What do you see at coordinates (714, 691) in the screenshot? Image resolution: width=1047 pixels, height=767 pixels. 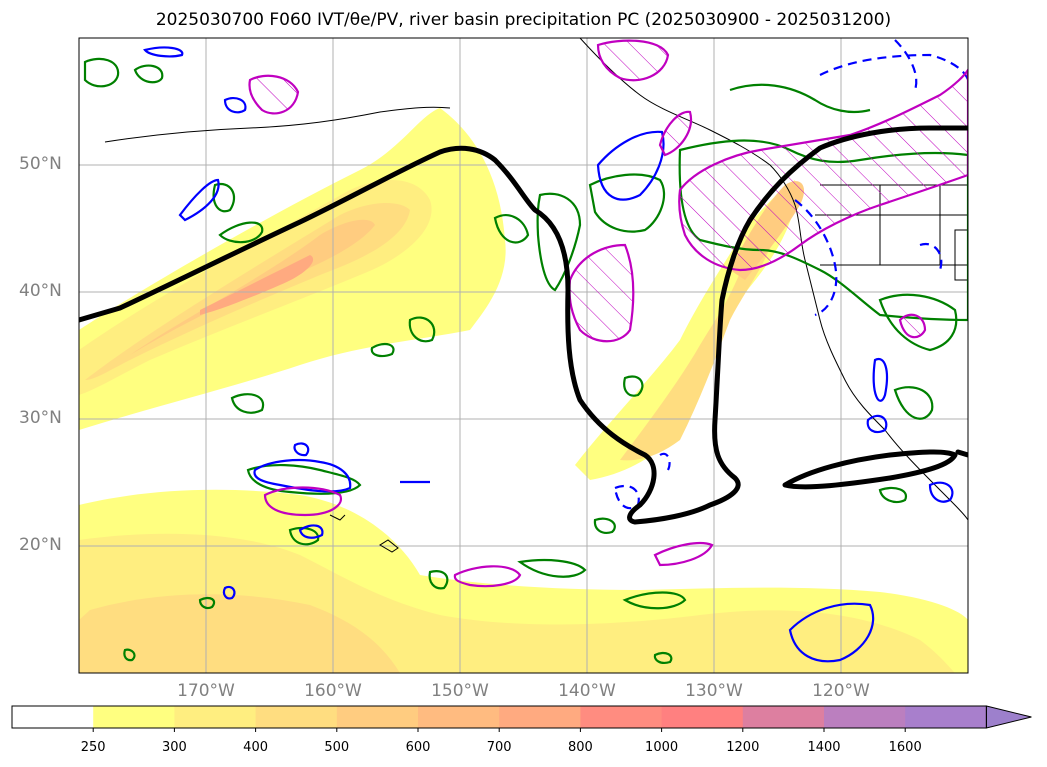 I see `lon-label: 130°W` at bounding box center [714, 691].